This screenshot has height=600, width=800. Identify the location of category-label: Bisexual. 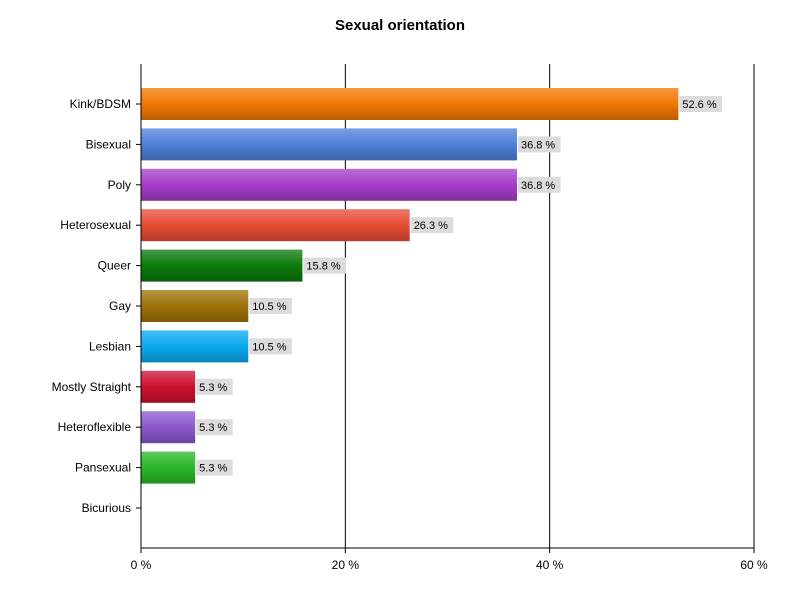
(108, 144).